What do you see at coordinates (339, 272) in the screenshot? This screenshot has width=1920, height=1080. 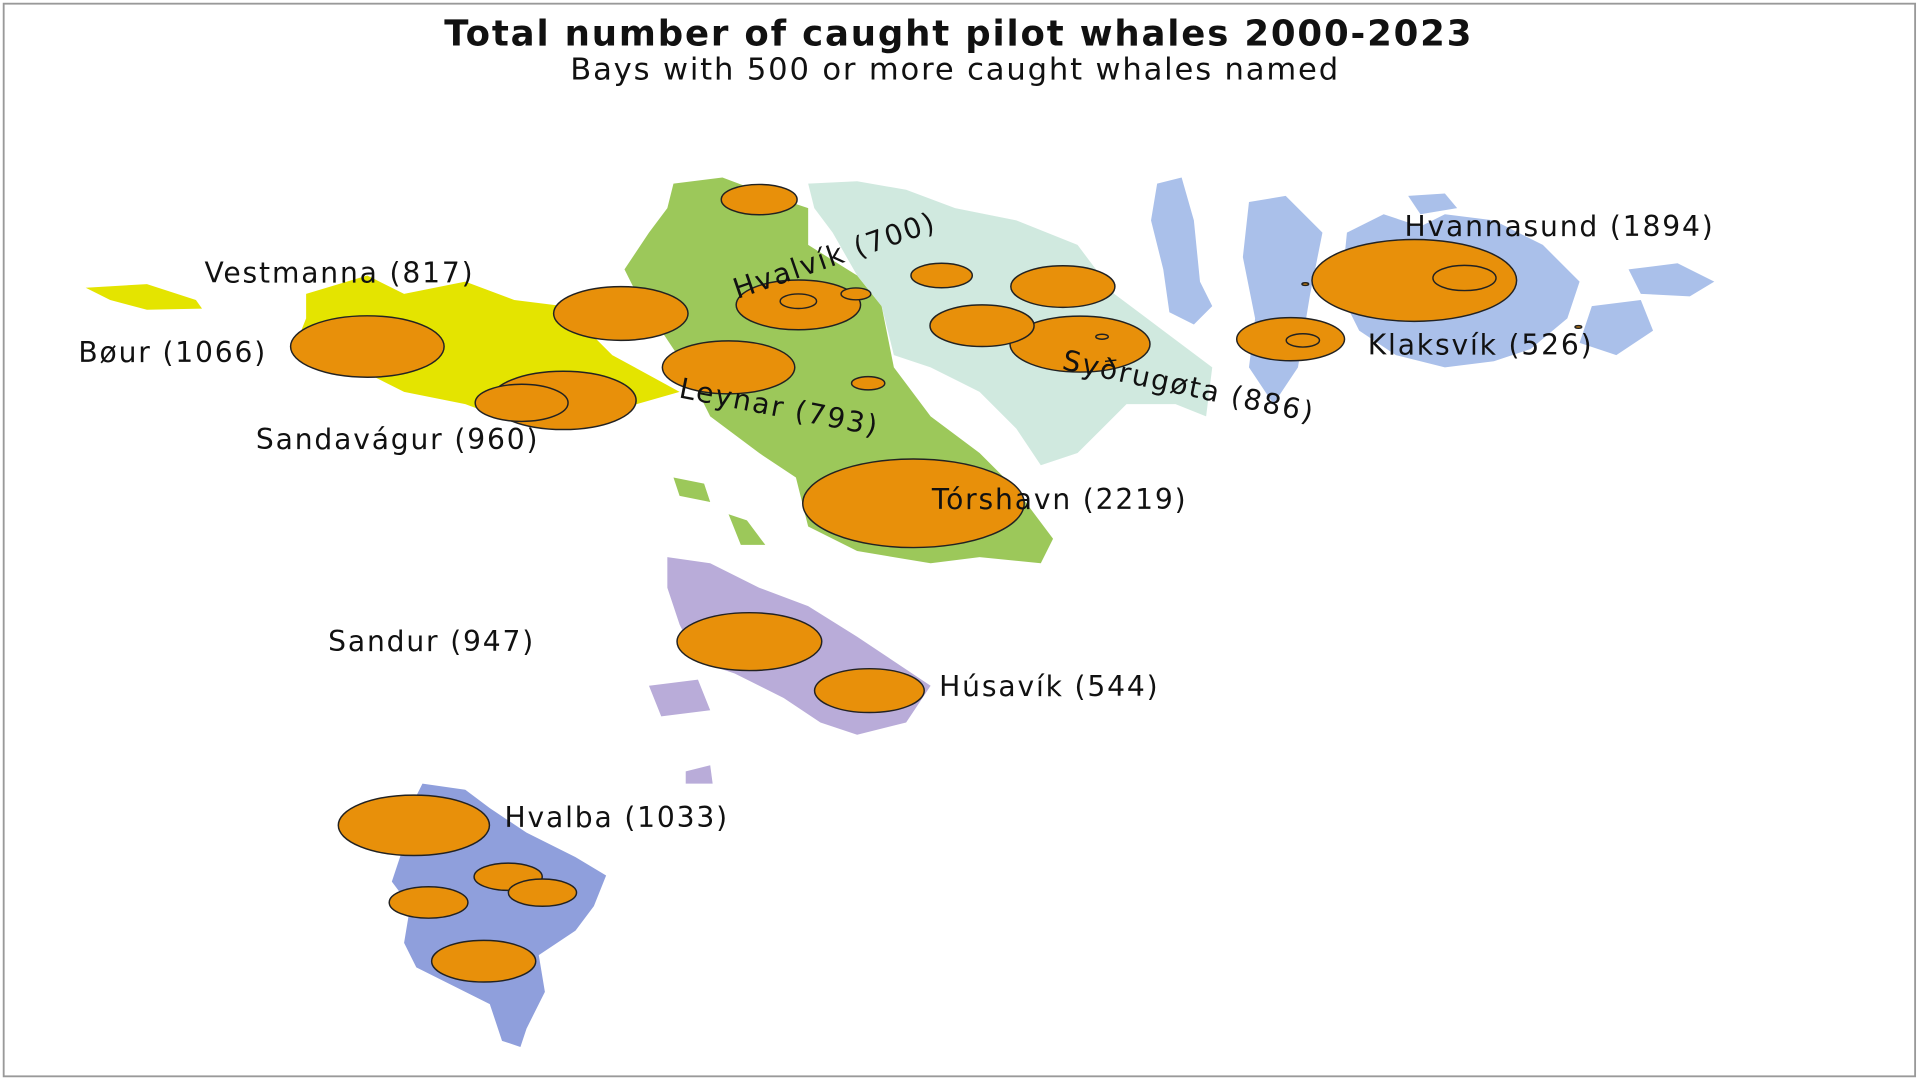 I see `bay-label: Vestmanna (817)` at bounding box center [339, 272].